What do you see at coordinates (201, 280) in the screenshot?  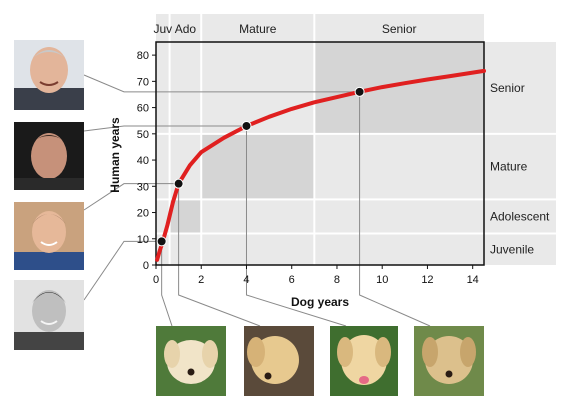 I see `x-tick-label: 2` at bounding box center [201, 280].